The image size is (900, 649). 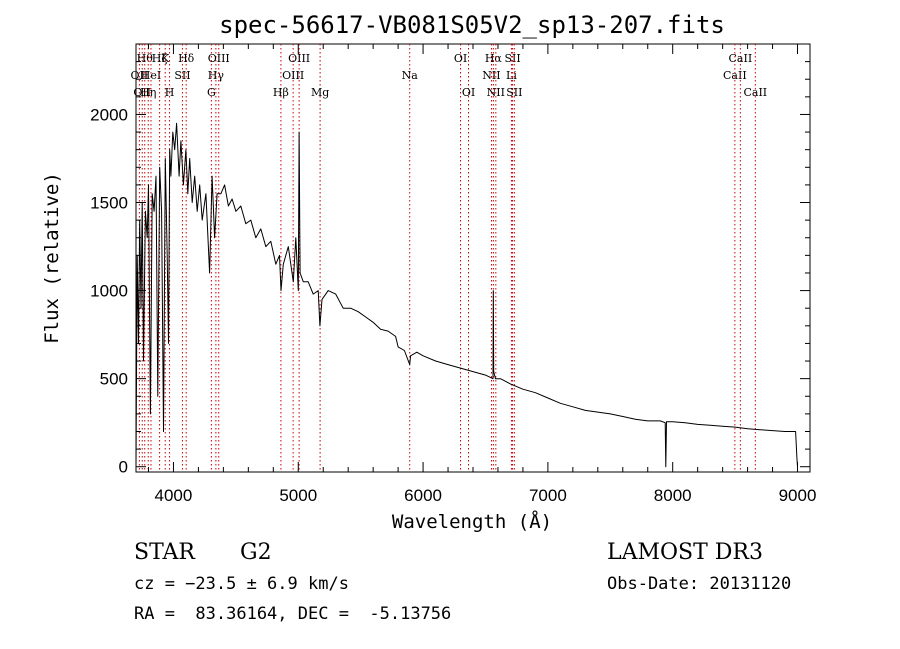 What do you see at coordinates (512, 58) in the screenshot?
I see `line-label-24: SII` at bounding box center [512, 58].